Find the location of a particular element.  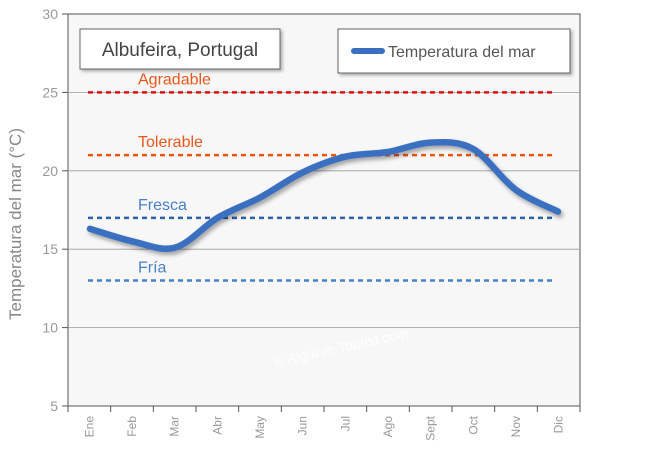

x-tick-label-Mar: Mar is located at coordinates (175, 426).